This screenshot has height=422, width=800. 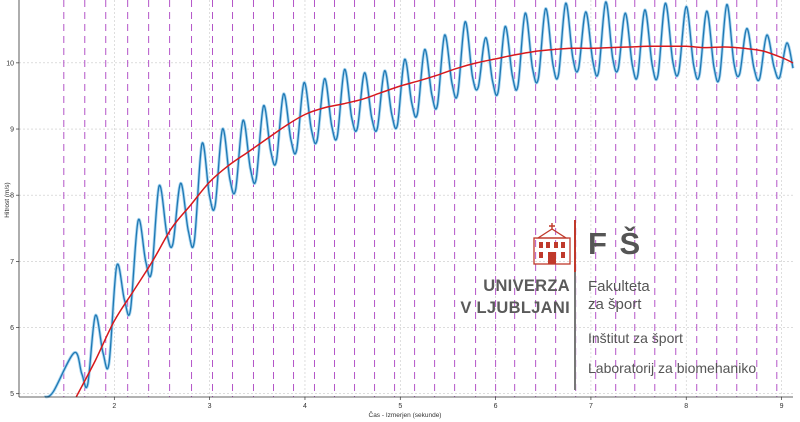 I want to click on x-tick-label: 6, so click(x=496, y=406).